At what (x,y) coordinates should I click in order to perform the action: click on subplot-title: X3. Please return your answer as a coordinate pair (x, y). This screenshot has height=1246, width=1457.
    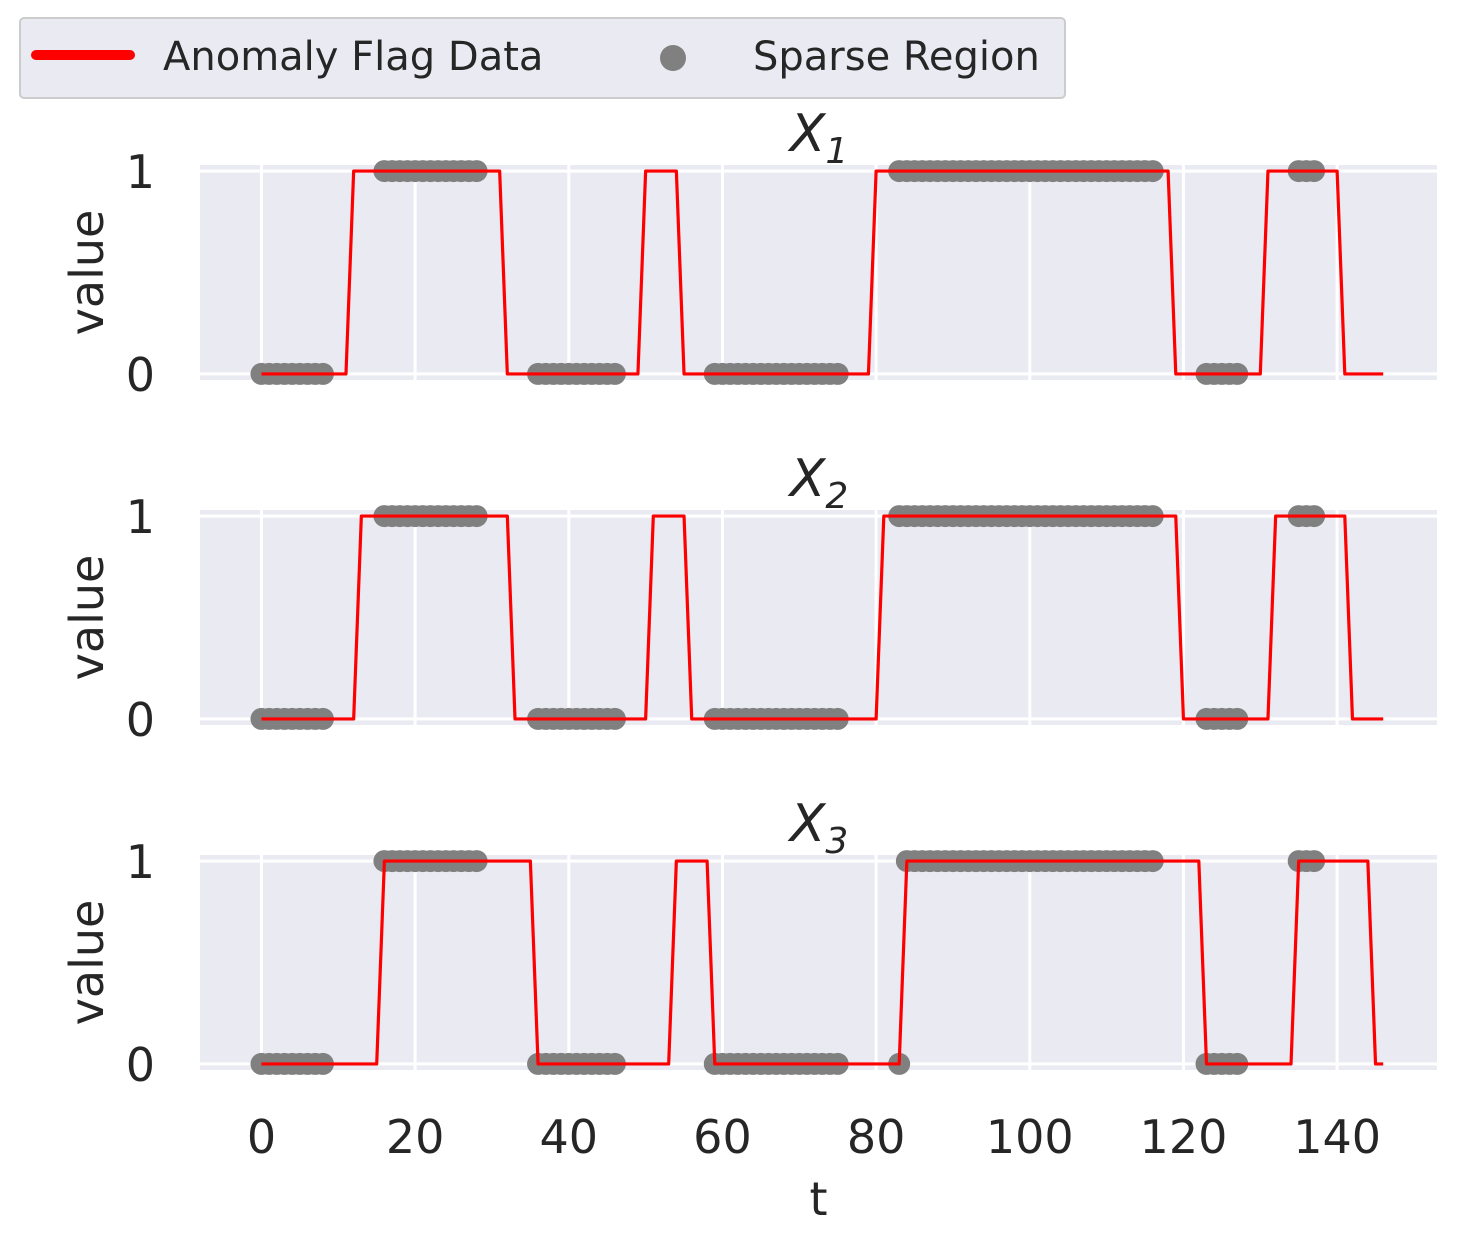
    Looking at the image, I should click on (818, 828).